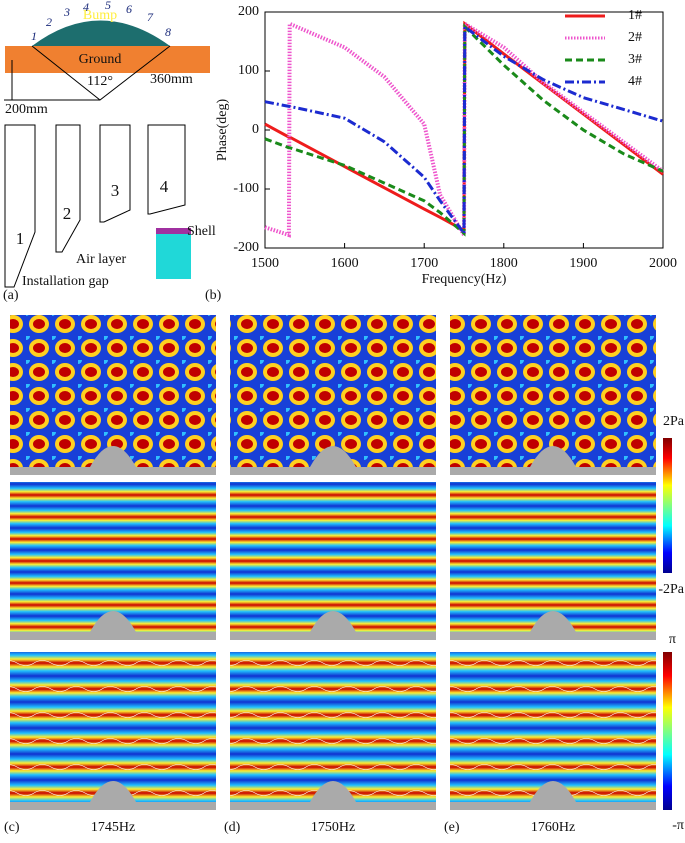  I want to click on label: Installation gap, so click(65, 281).